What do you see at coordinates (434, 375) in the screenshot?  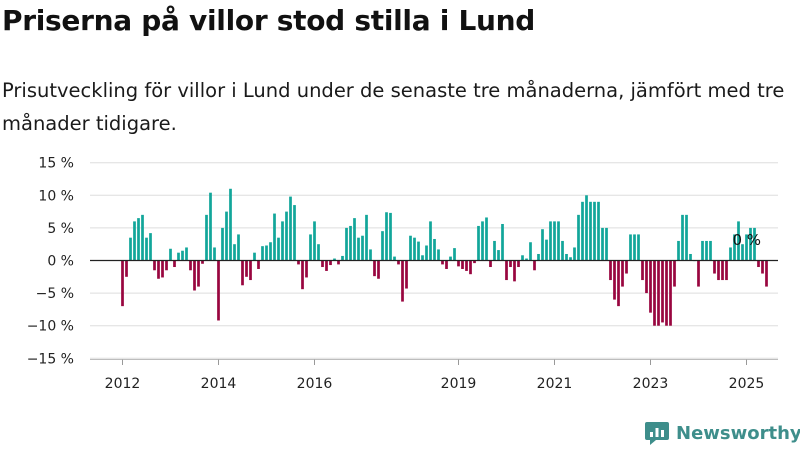 I see `x-axis-labels: 2012 2014 2016 2019 2021 2023 2025` at bounding box center [434, 375].